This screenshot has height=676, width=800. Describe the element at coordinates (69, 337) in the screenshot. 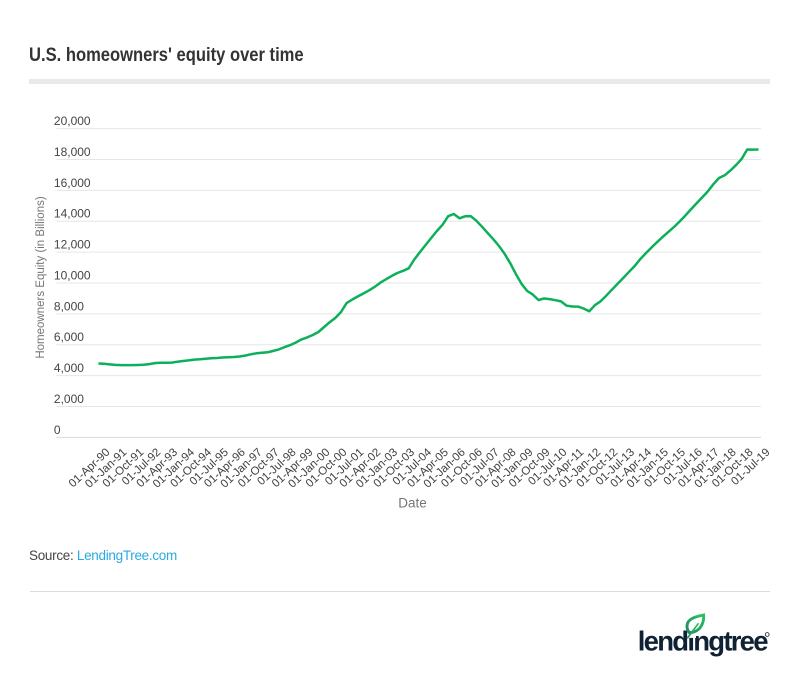

I see `svg-text: 6,000` at that location.